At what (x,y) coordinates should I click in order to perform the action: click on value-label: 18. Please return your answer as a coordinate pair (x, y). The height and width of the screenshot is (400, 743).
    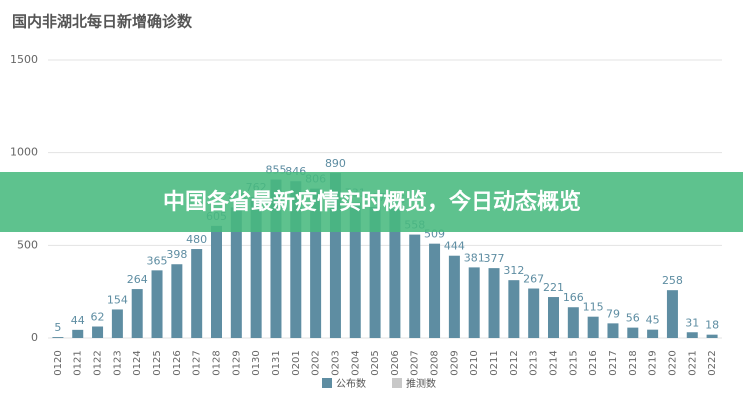
    Looking at the image, I should click on (712, 325).